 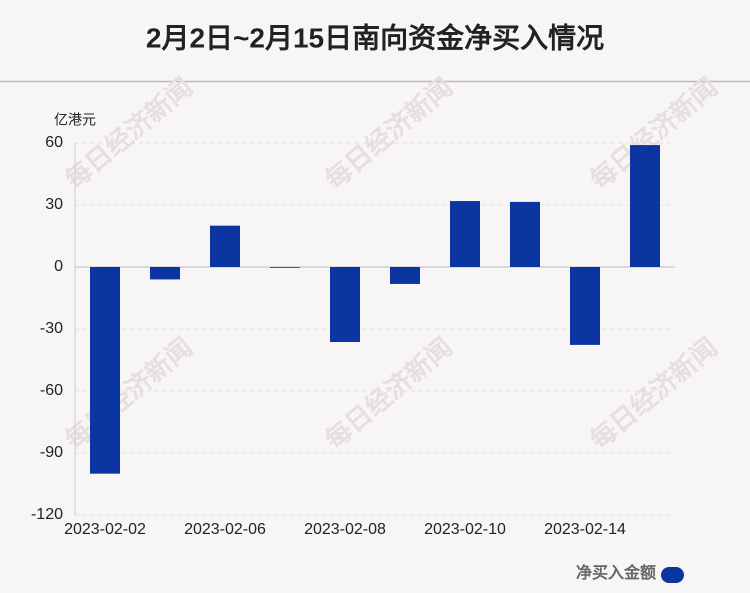 I want to click on x-tick-label: 2023-02-08, so click(x=345, y=529).